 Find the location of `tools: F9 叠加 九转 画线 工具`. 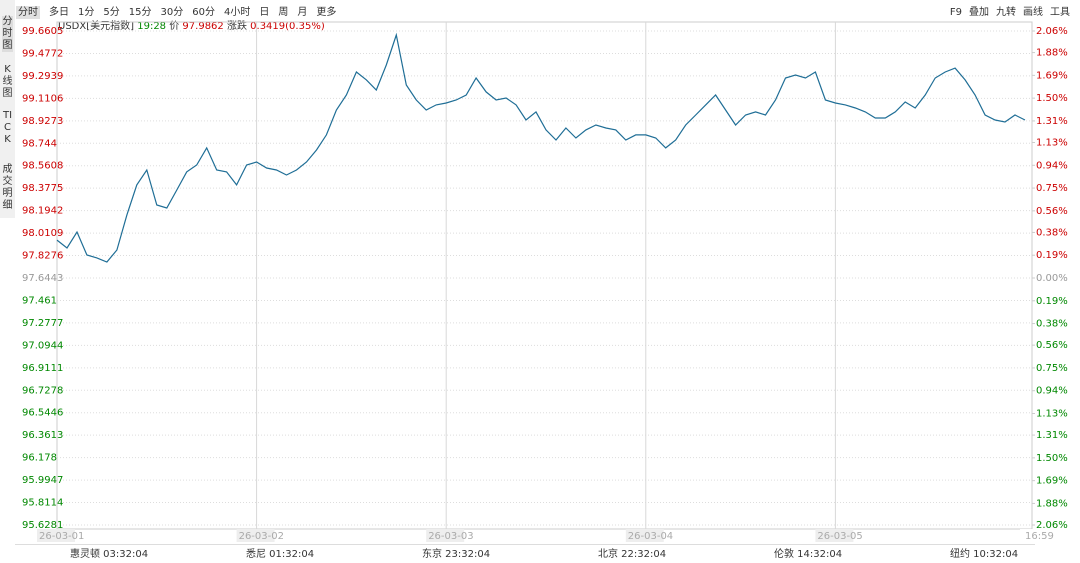

tools: F9 叠加 九转 画线 工具 is located at coordinates (1006, 10).